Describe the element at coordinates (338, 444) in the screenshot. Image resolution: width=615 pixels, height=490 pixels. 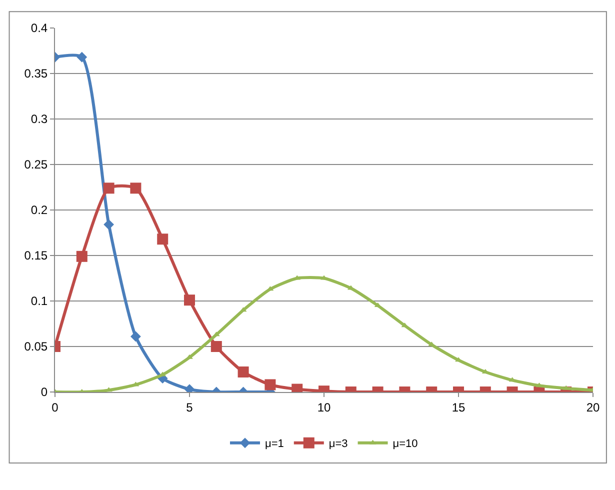
I see `legend-label: μ=3` at that location.